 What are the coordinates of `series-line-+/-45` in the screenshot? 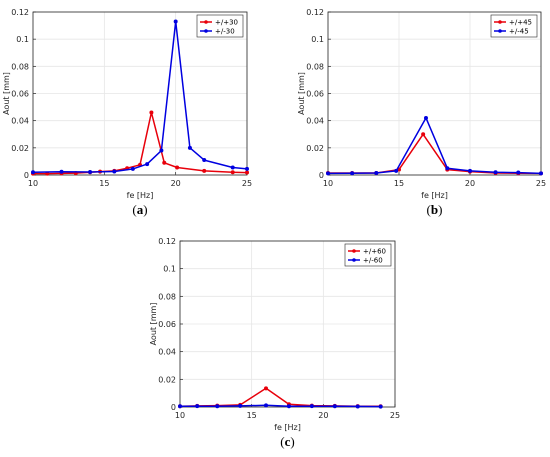 It's located at (434, 146).